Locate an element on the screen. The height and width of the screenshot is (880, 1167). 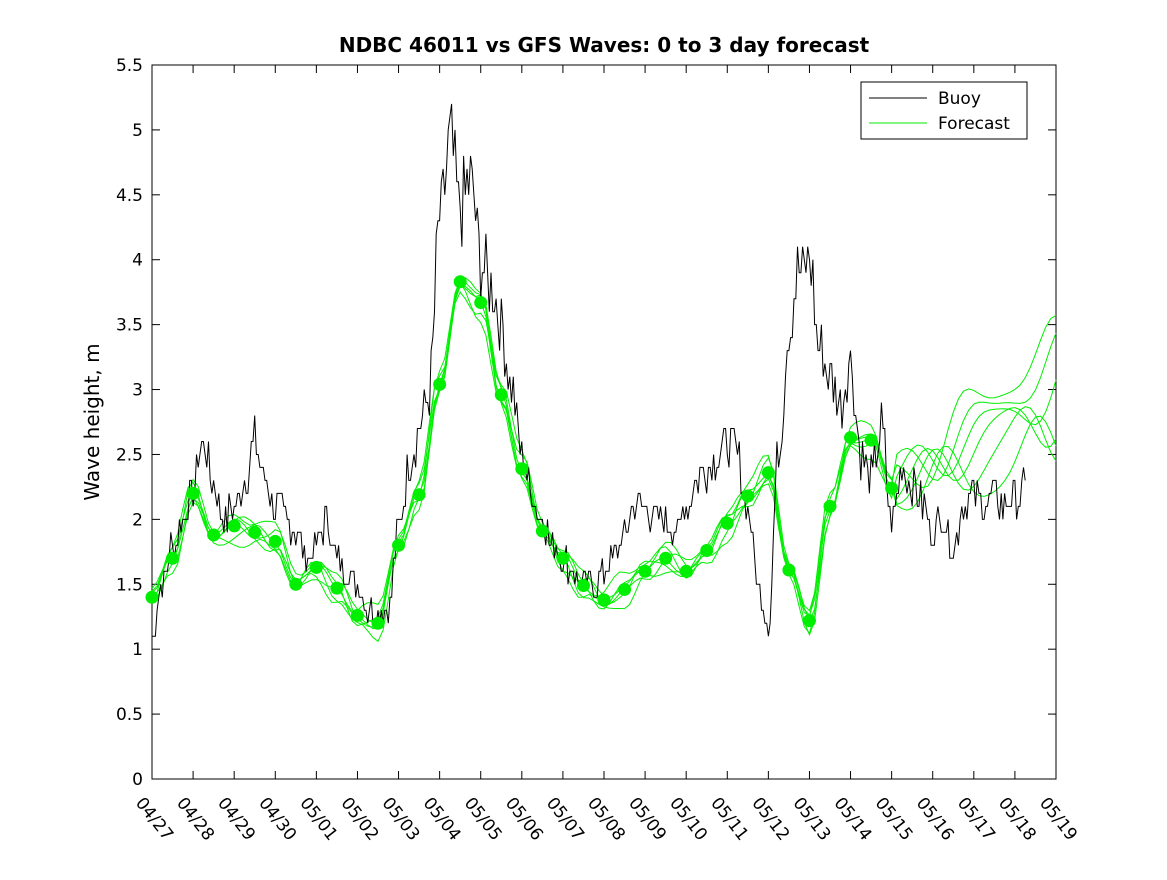
y-axis-label: Wave height, m is located at coordinates (92, 421).